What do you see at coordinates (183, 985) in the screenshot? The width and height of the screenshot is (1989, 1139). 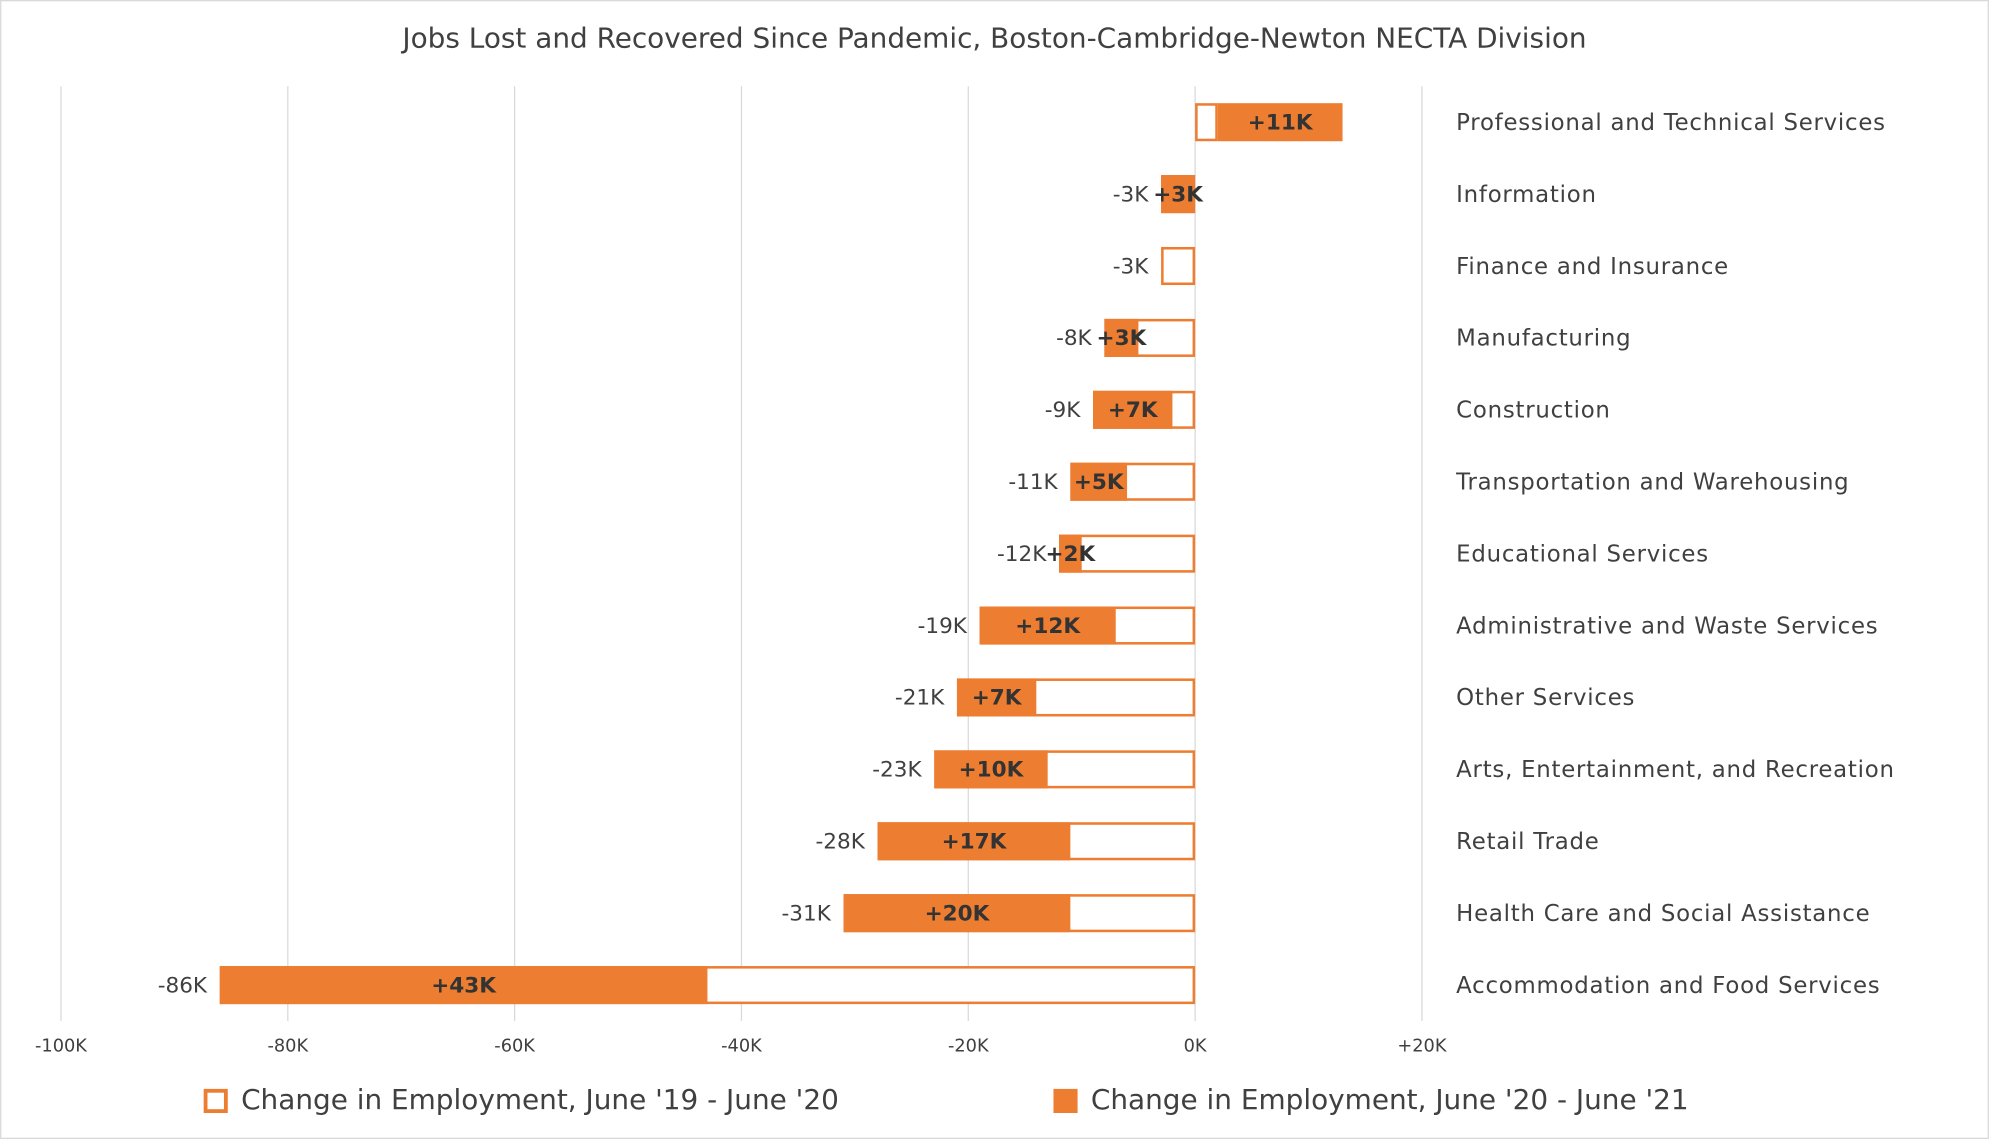 I see `data-label: -86K` at bounding box center [183, 985].